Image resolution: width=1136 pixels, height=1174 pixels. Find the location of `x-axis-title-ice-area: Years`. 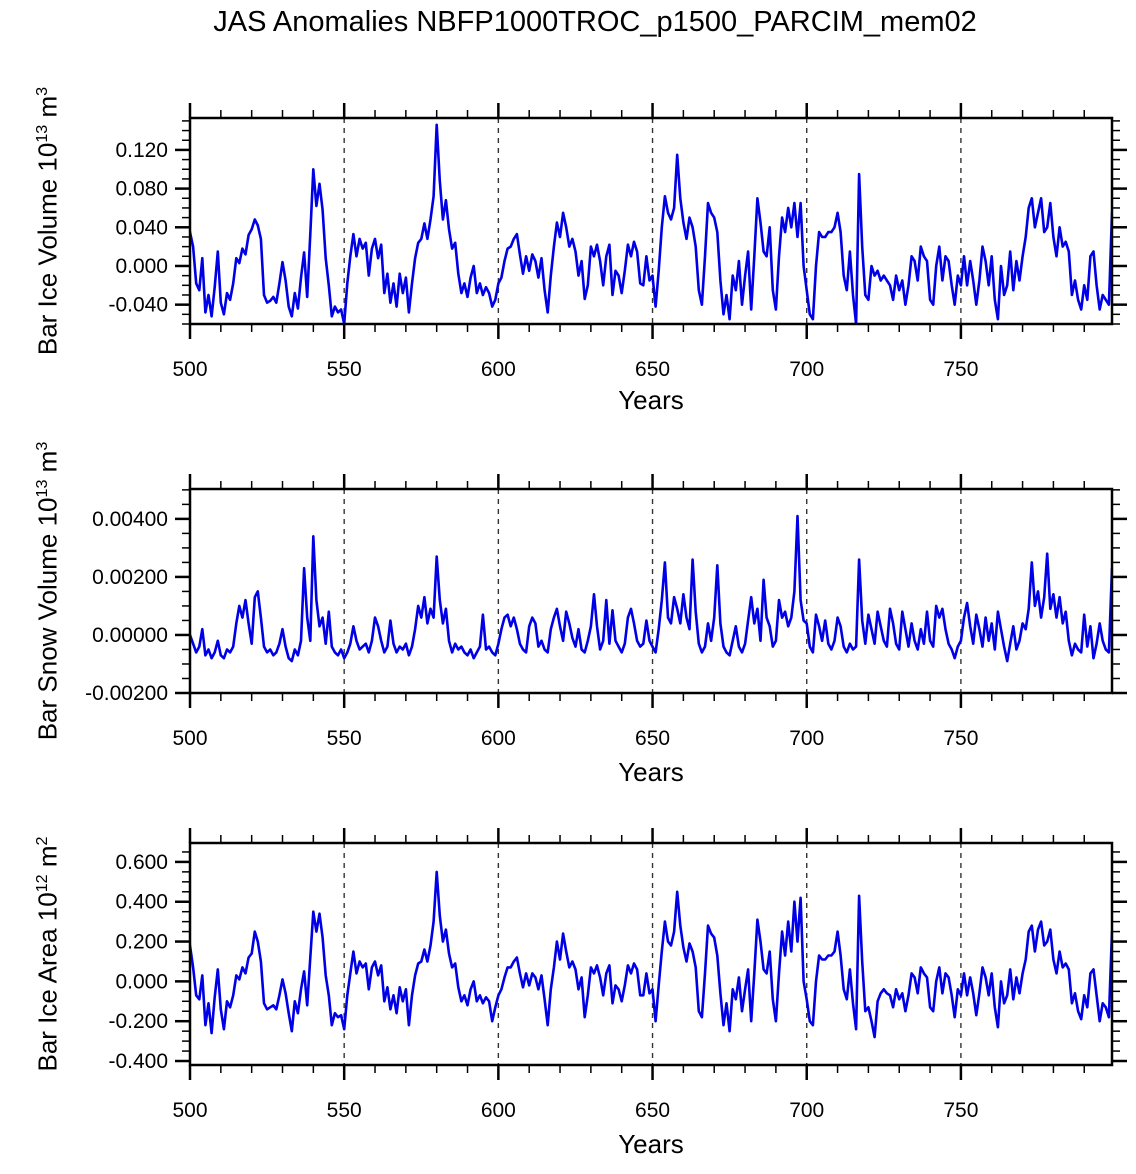

x-axis-title-ice-area: Years is located at coordinates (651, 1144).